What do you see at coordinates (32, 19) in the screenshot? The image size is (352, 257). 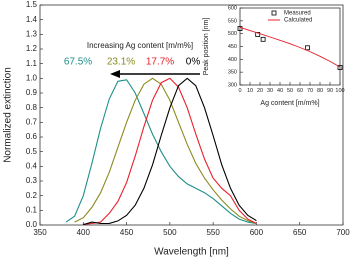 I see `y-tick-label: 1.4` at bounding box center [32, 19].